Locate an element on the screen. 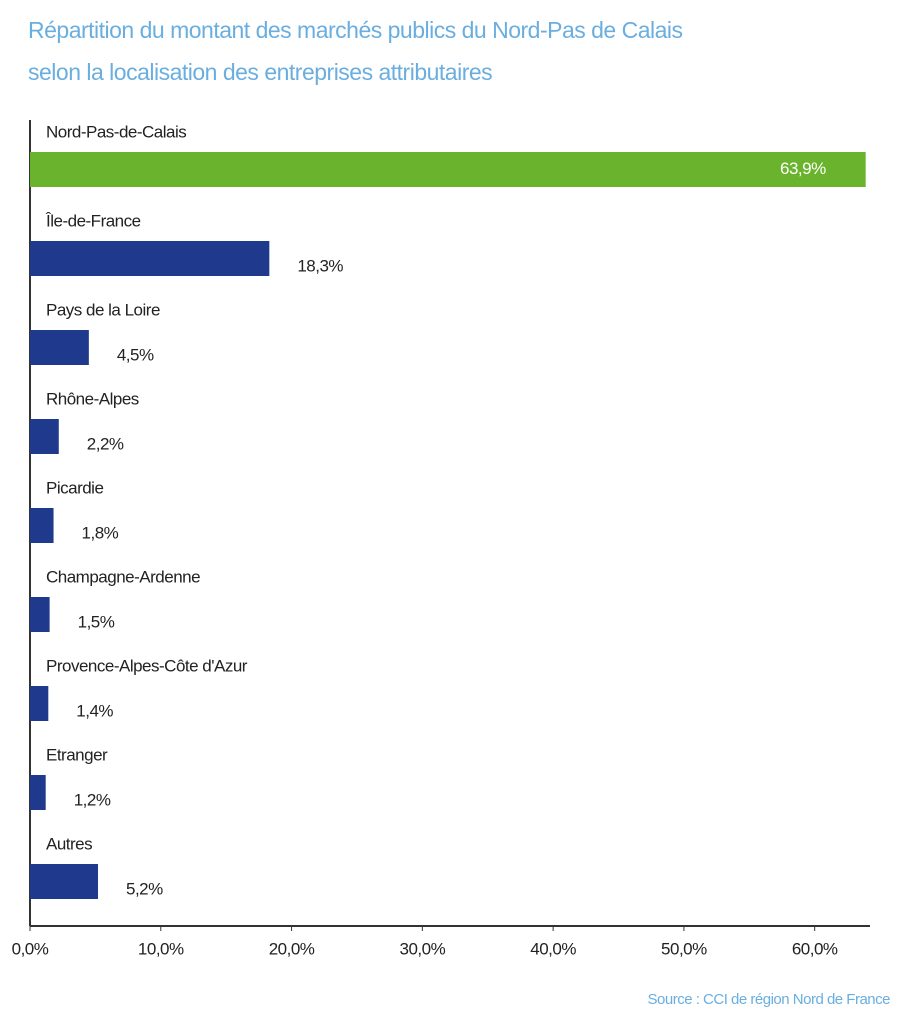 This screenshot has height=1026, width=919. x-tick-label: 50,0% is located at coordinates (684, 948).